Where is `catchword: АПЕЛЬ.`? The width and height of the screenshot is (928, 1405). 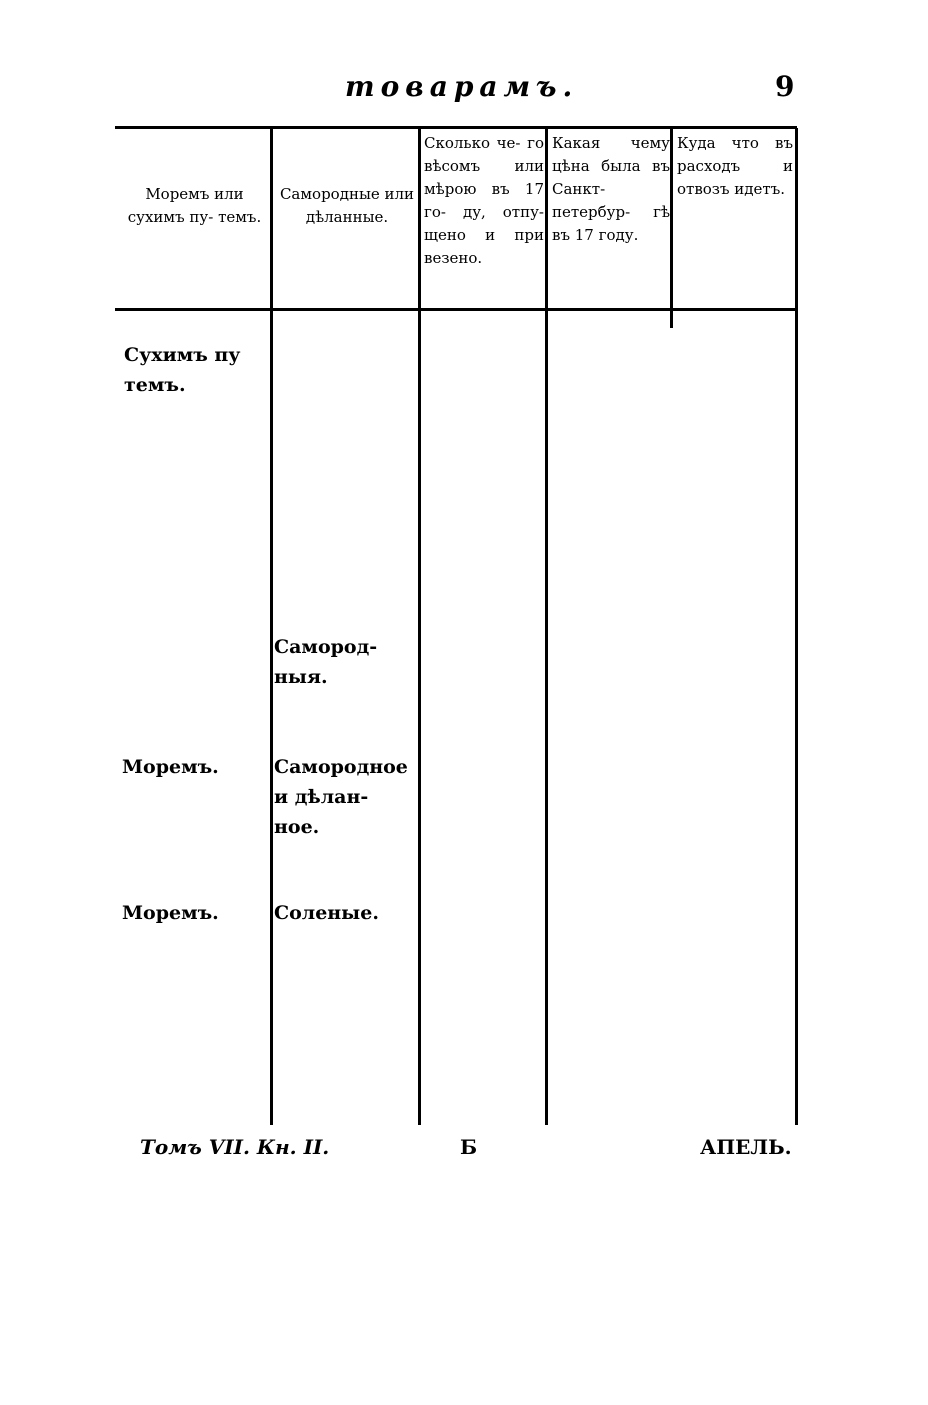 catchword: АПЕЛЬ. is located at coordinates (746, 1147).